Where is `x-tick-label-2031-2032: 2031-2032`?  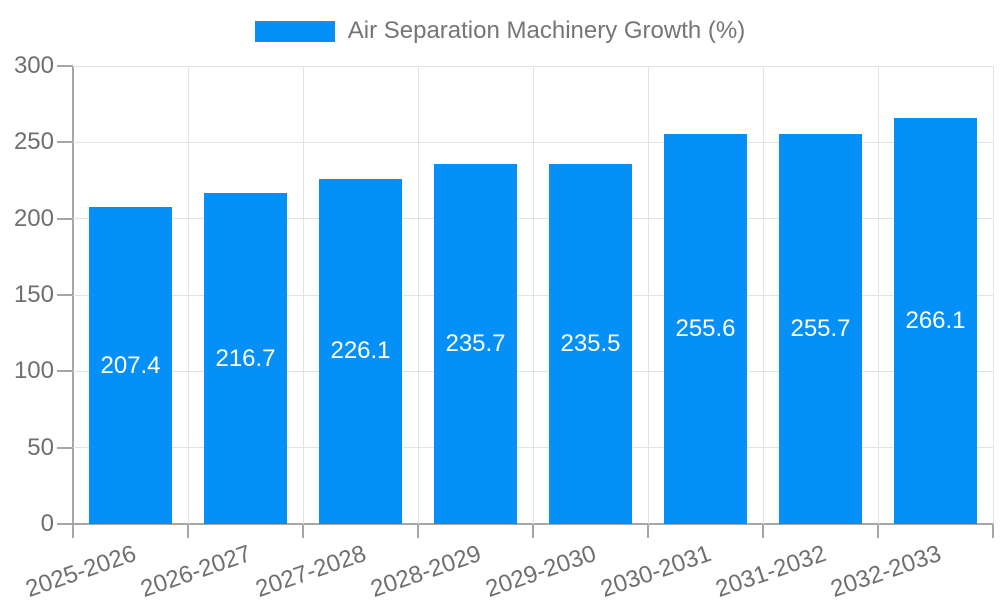
x-tick-label-2031-2032: 2031-2032 is located at coordinates (770, 570).